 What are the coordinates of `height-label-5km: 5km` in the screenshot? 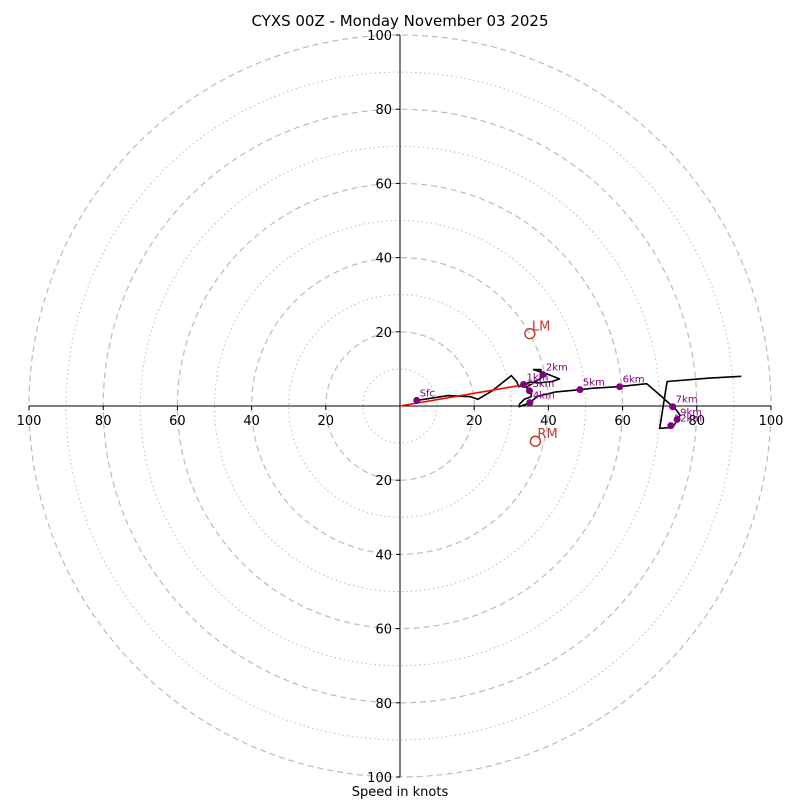 It's located at (594, 383).